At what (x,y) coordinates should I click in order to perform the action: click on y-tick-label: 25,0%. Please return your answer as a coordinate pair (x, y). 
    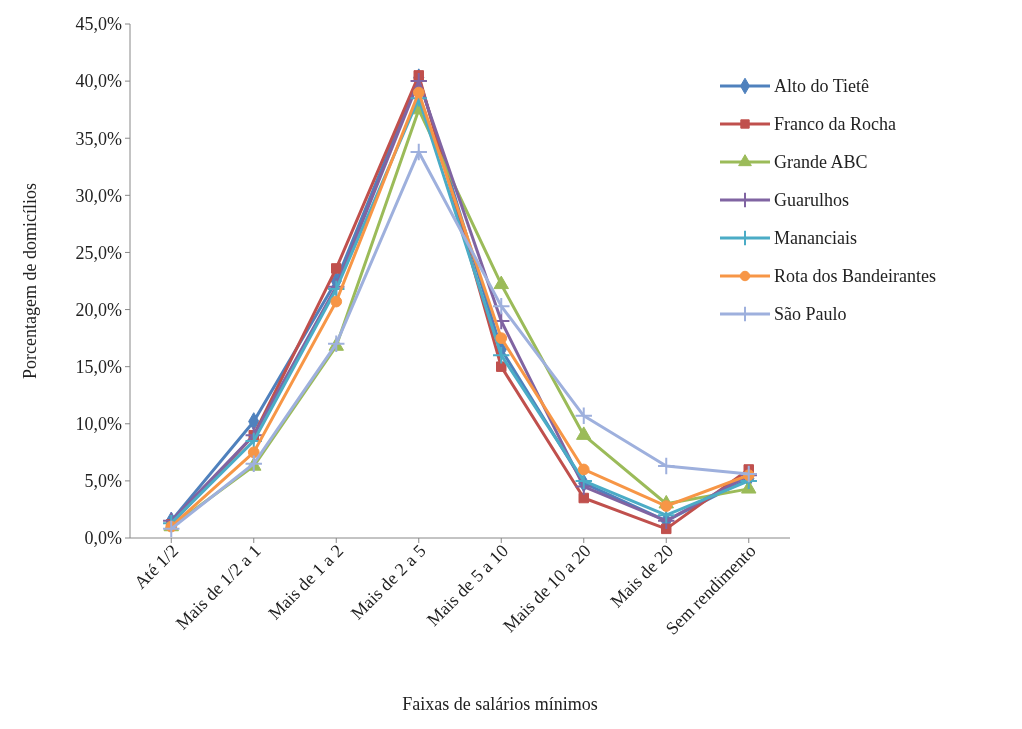
    Looking at the image, I should click on (98, 252).